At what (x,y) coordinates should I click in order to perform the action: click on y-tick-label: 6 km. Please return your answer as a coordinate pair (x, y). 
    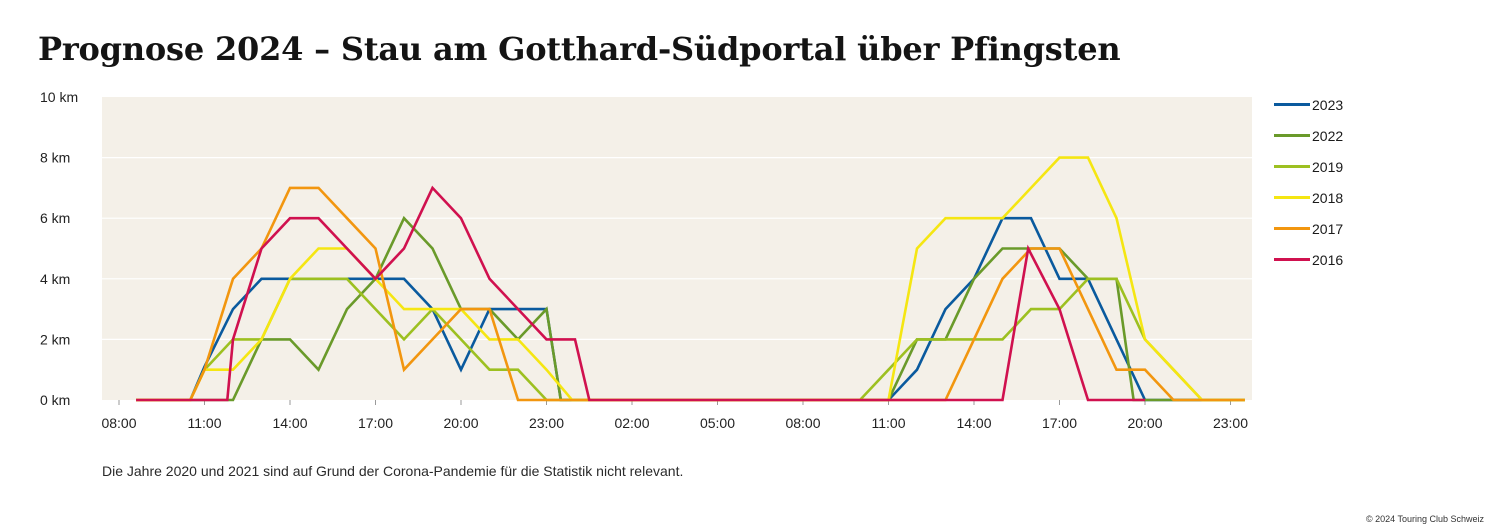
    Looking at the image, I should click on (55, 218).